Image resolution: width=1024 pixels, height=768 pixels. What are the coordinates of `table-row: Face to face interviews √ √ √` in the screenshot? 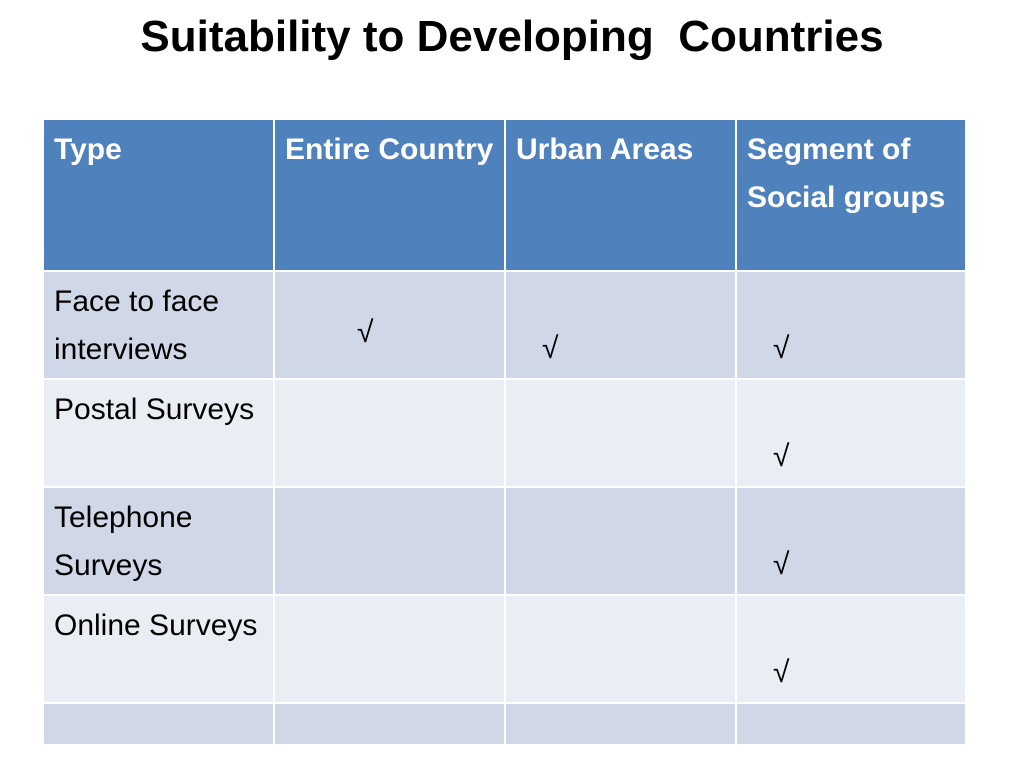 It's located at (504, 325).